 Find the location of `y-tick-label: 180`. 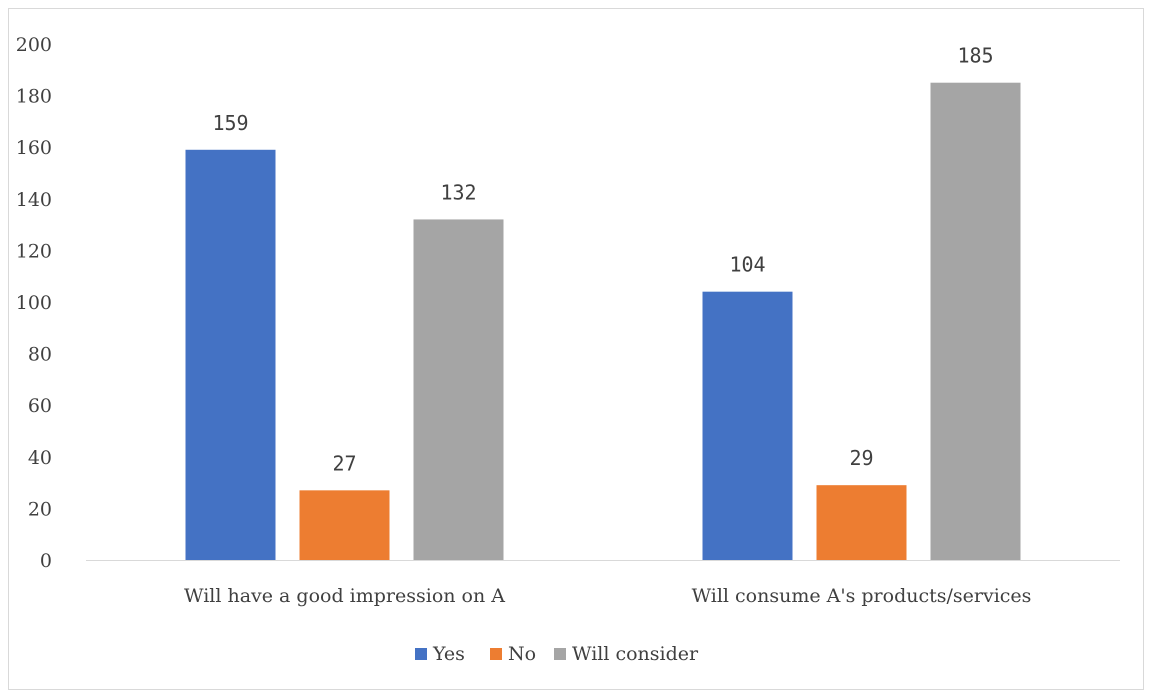

y-tick-label: 180 is located at coordinates (34, 97).